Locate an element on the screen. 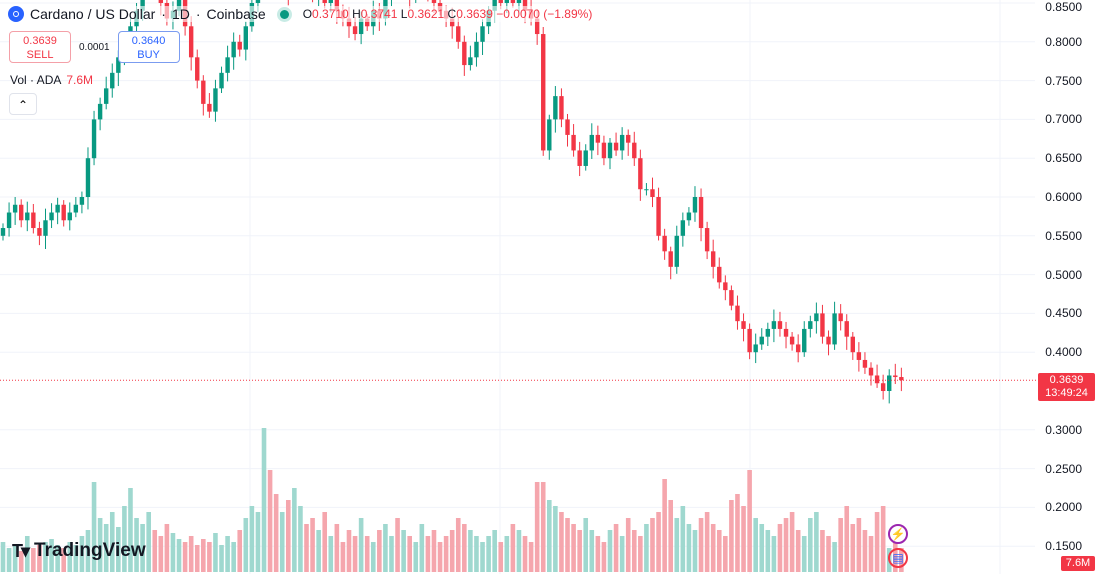  y-tick-label: 0.8000 is located at coordinates (1063, 41).